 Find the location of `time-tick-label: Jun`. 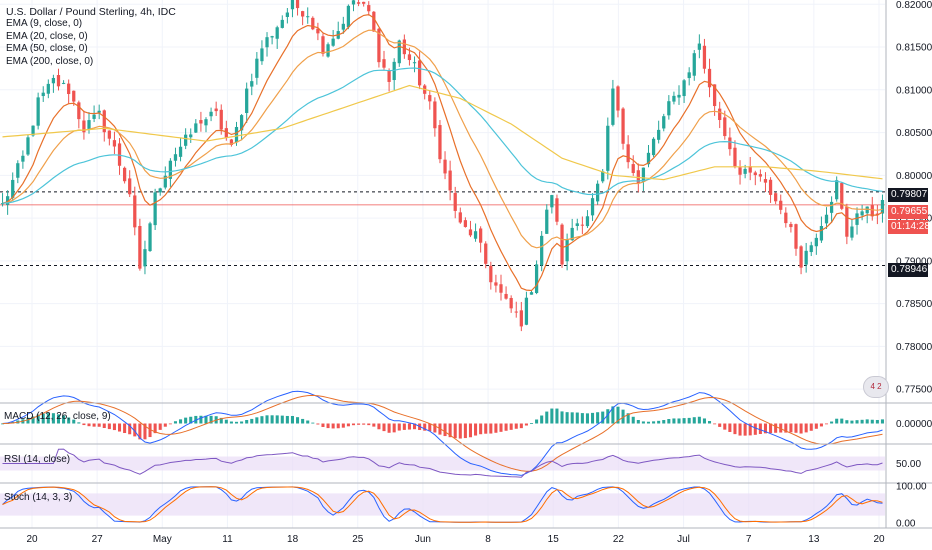

time-tick-label: Jun is located at coordinates (423, 539).